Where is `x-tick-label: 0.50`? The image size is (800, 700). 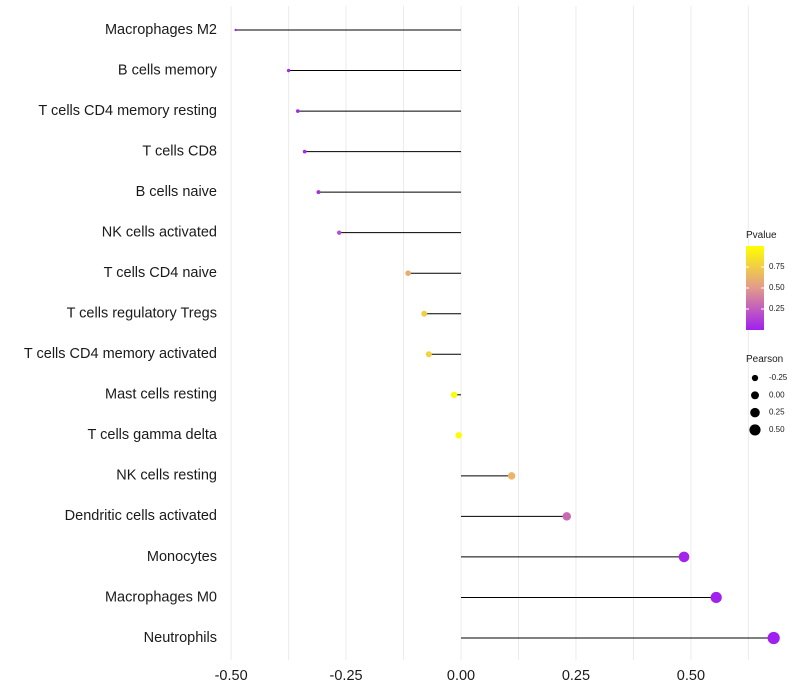 x-tick-label: 0.50 is located at coordinates (691, 676).